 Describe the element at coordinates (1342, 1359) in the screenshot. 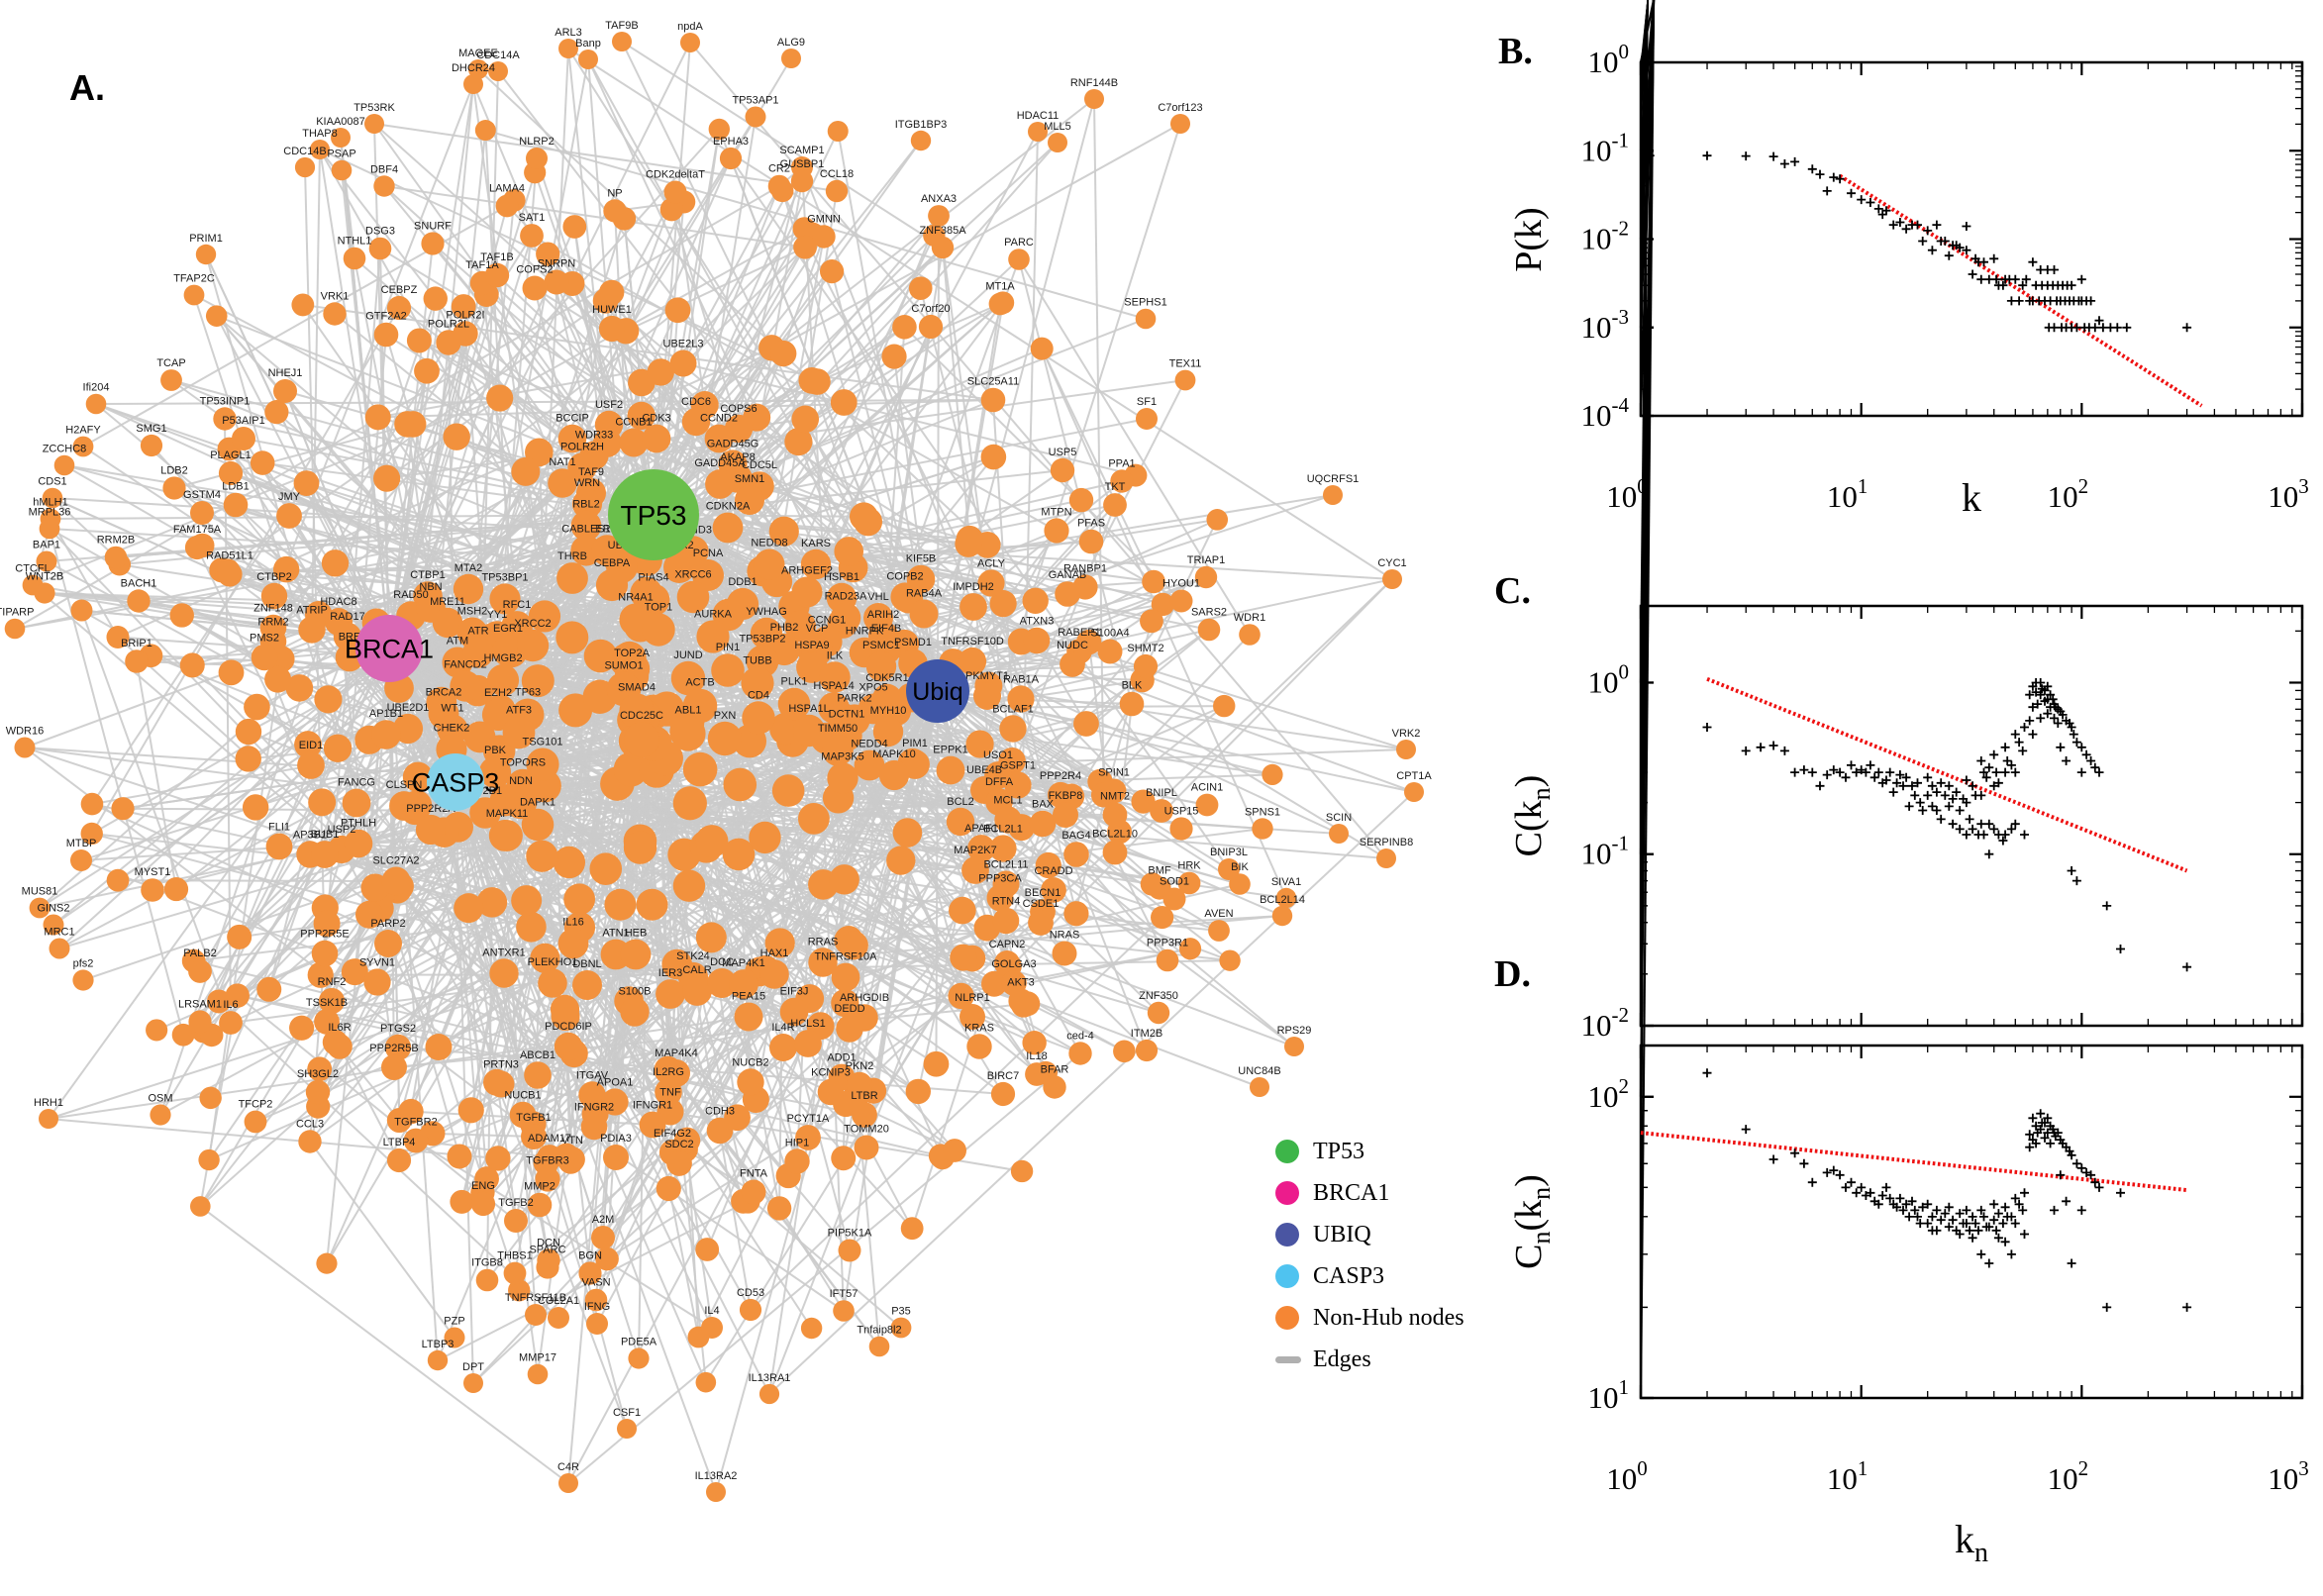

I see `legend-item-label: Edges` at that location.